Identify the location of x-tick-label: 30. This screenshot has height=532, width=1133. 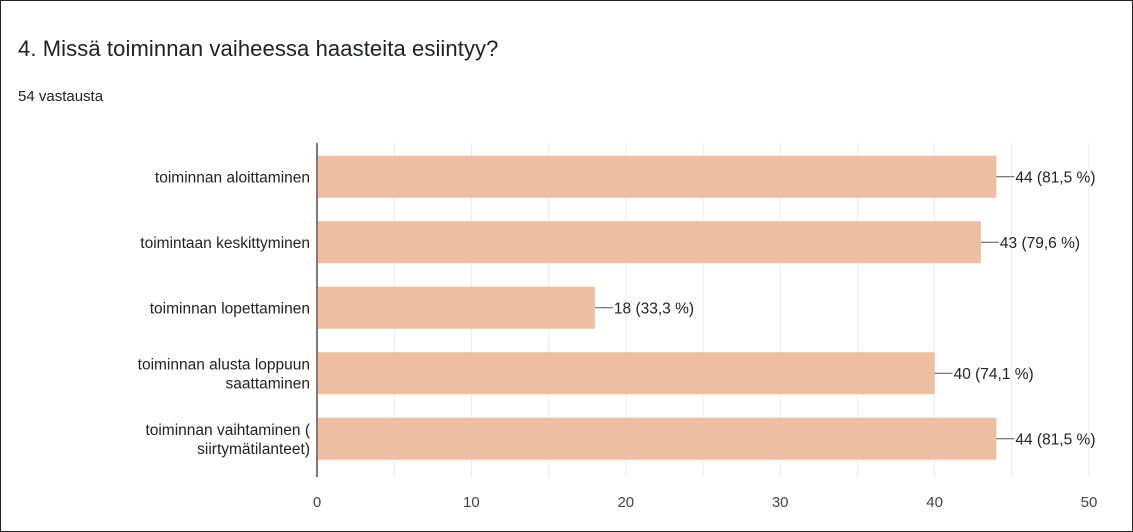
(780, 502).